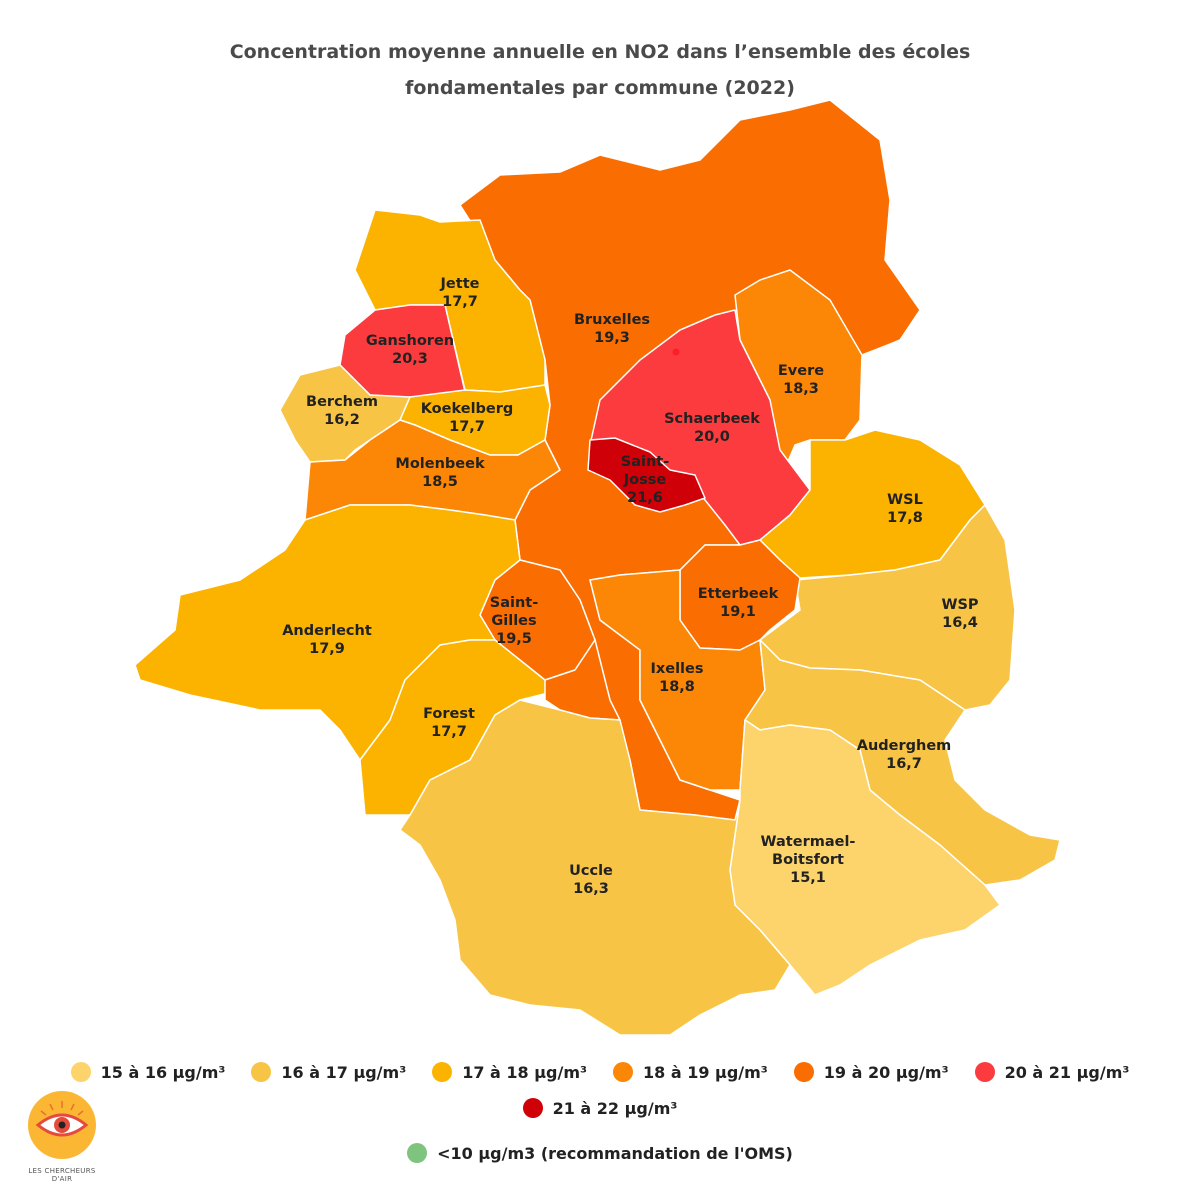 This screenshot has width=1200, height=1200. What do you see at coordinates (344, 1072) in the screenshot?
I see `legend-label: 16 à 17 µg/m³` at bounding box center [344, 1072].